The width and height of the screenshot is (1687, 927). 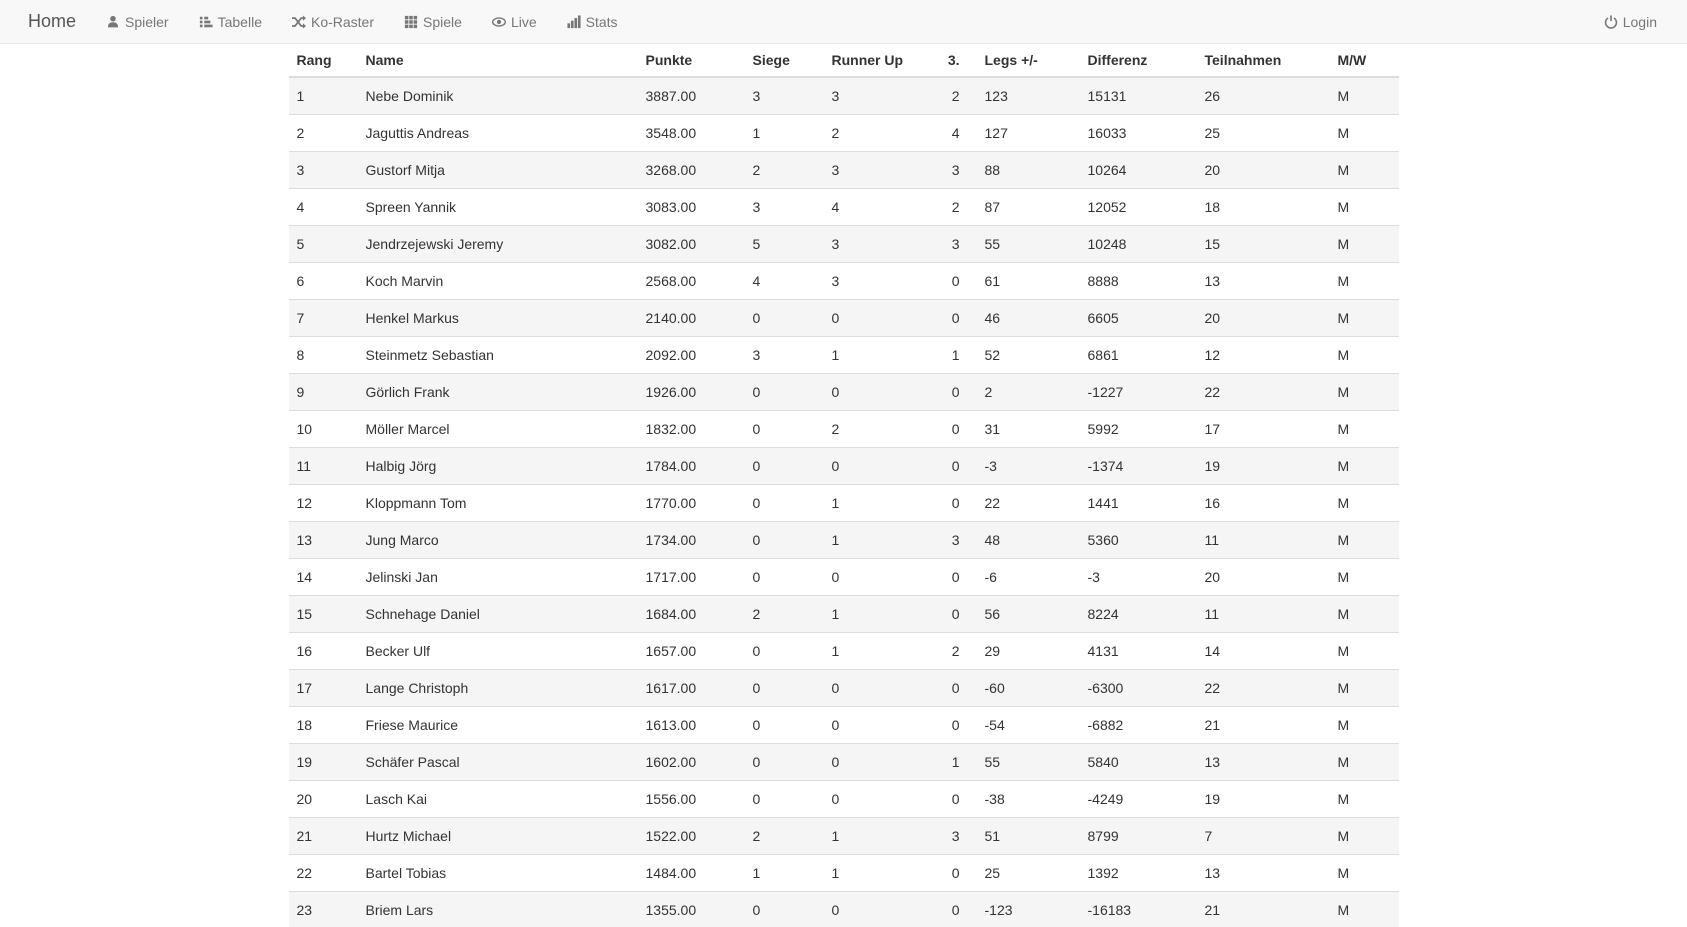 What do you see at coordinates (323, 799) in the screenshot?
I see `cell-rang: 20` at bounding box center [323, 799].